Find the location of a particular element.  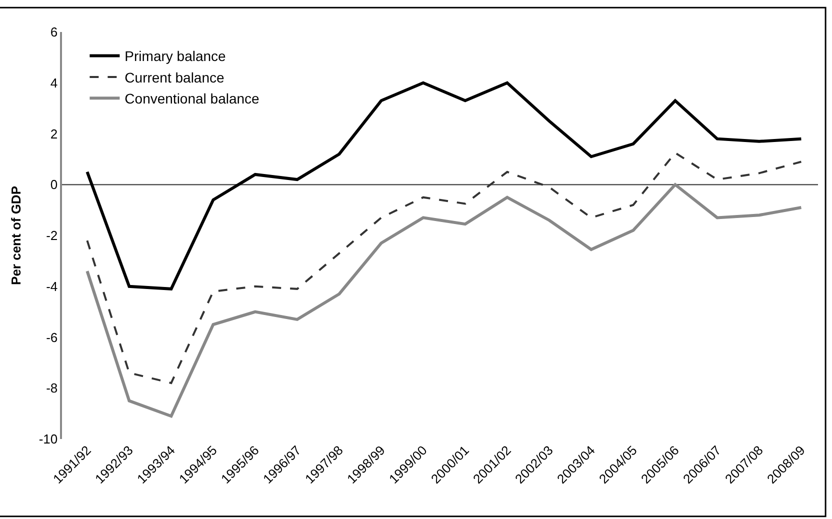

y-tick-label: 0 is located at coordinates (54, 184).